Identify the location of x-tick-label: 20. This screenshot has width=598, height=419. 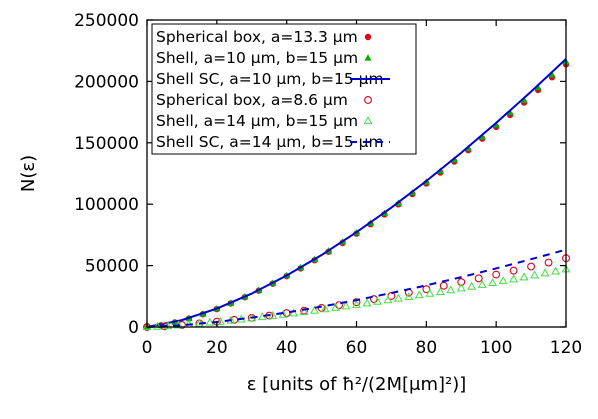
(217, 348).